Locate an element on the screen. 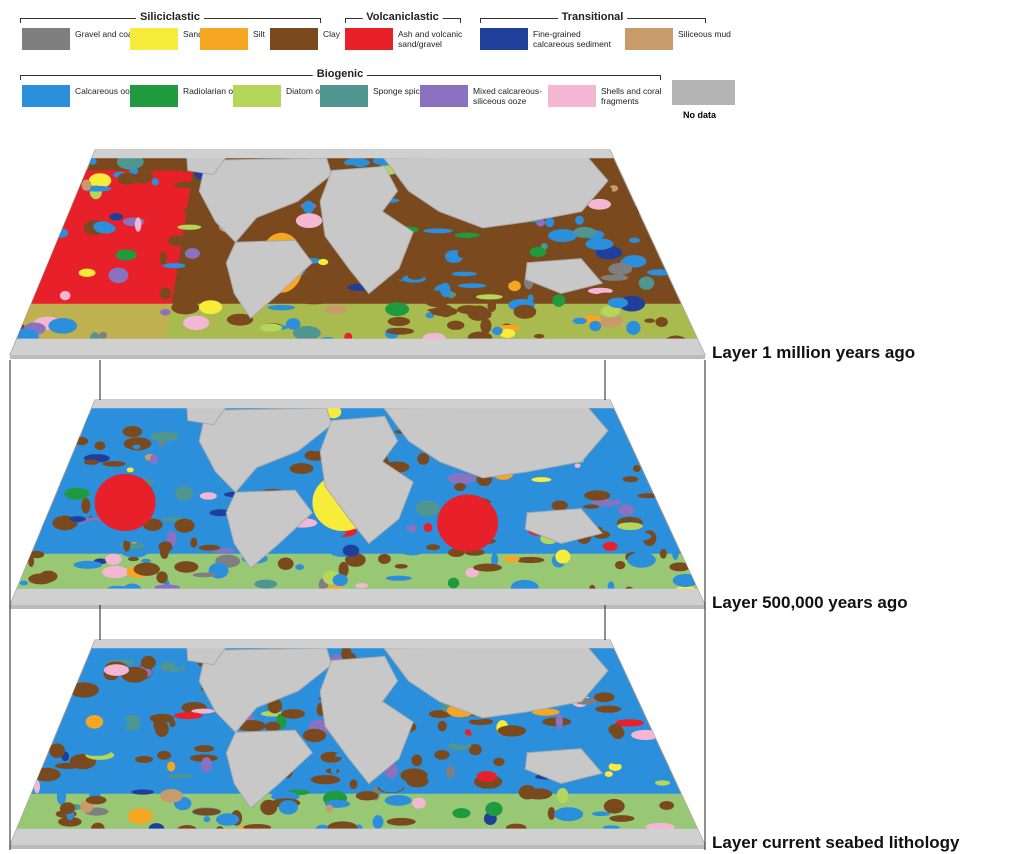  map-edge is located at coordinates (357, 607).